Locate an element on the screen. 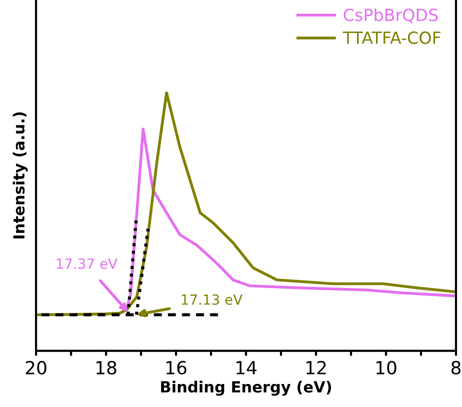 This screenshot has width=462, height=407. x-axis-title: Binding Energy (eV) is located at coordinates (246, 388).